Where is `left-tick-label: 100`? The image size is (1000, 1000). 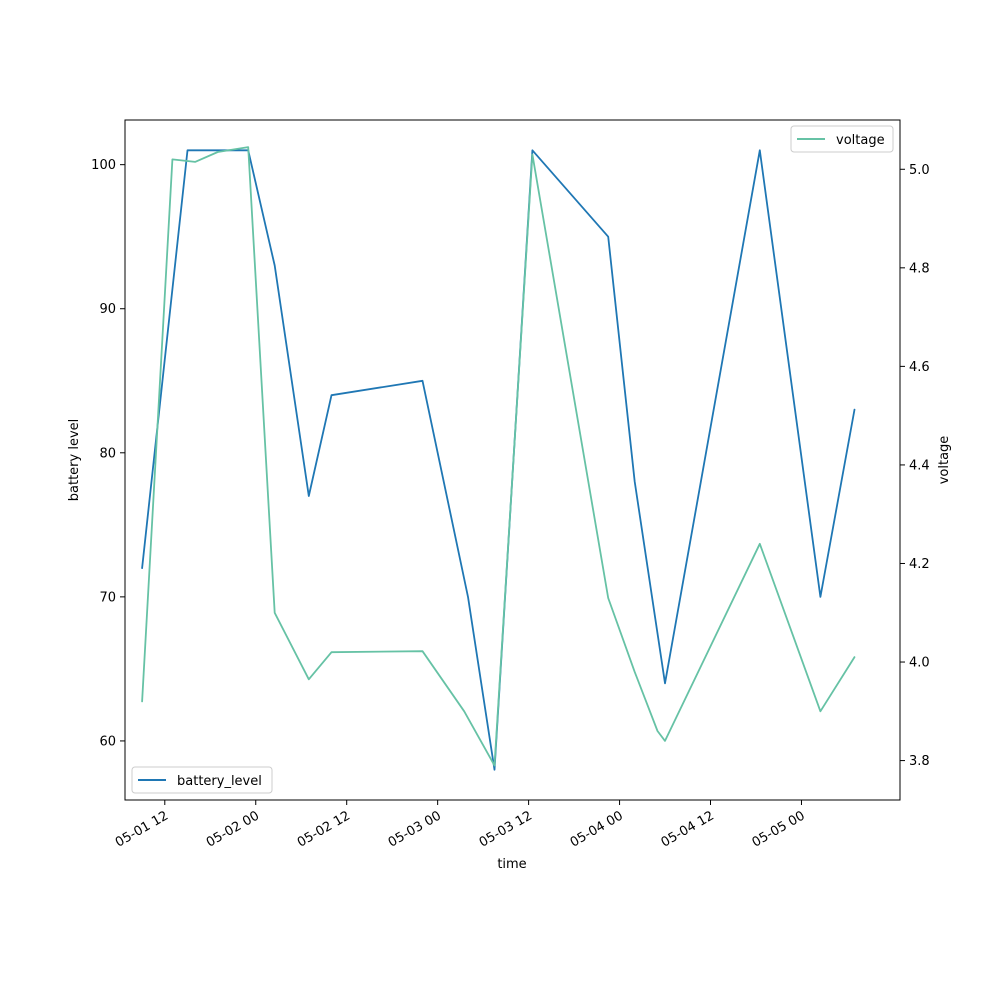 left-tick-label: 100 is located at coordinates (103, 165).